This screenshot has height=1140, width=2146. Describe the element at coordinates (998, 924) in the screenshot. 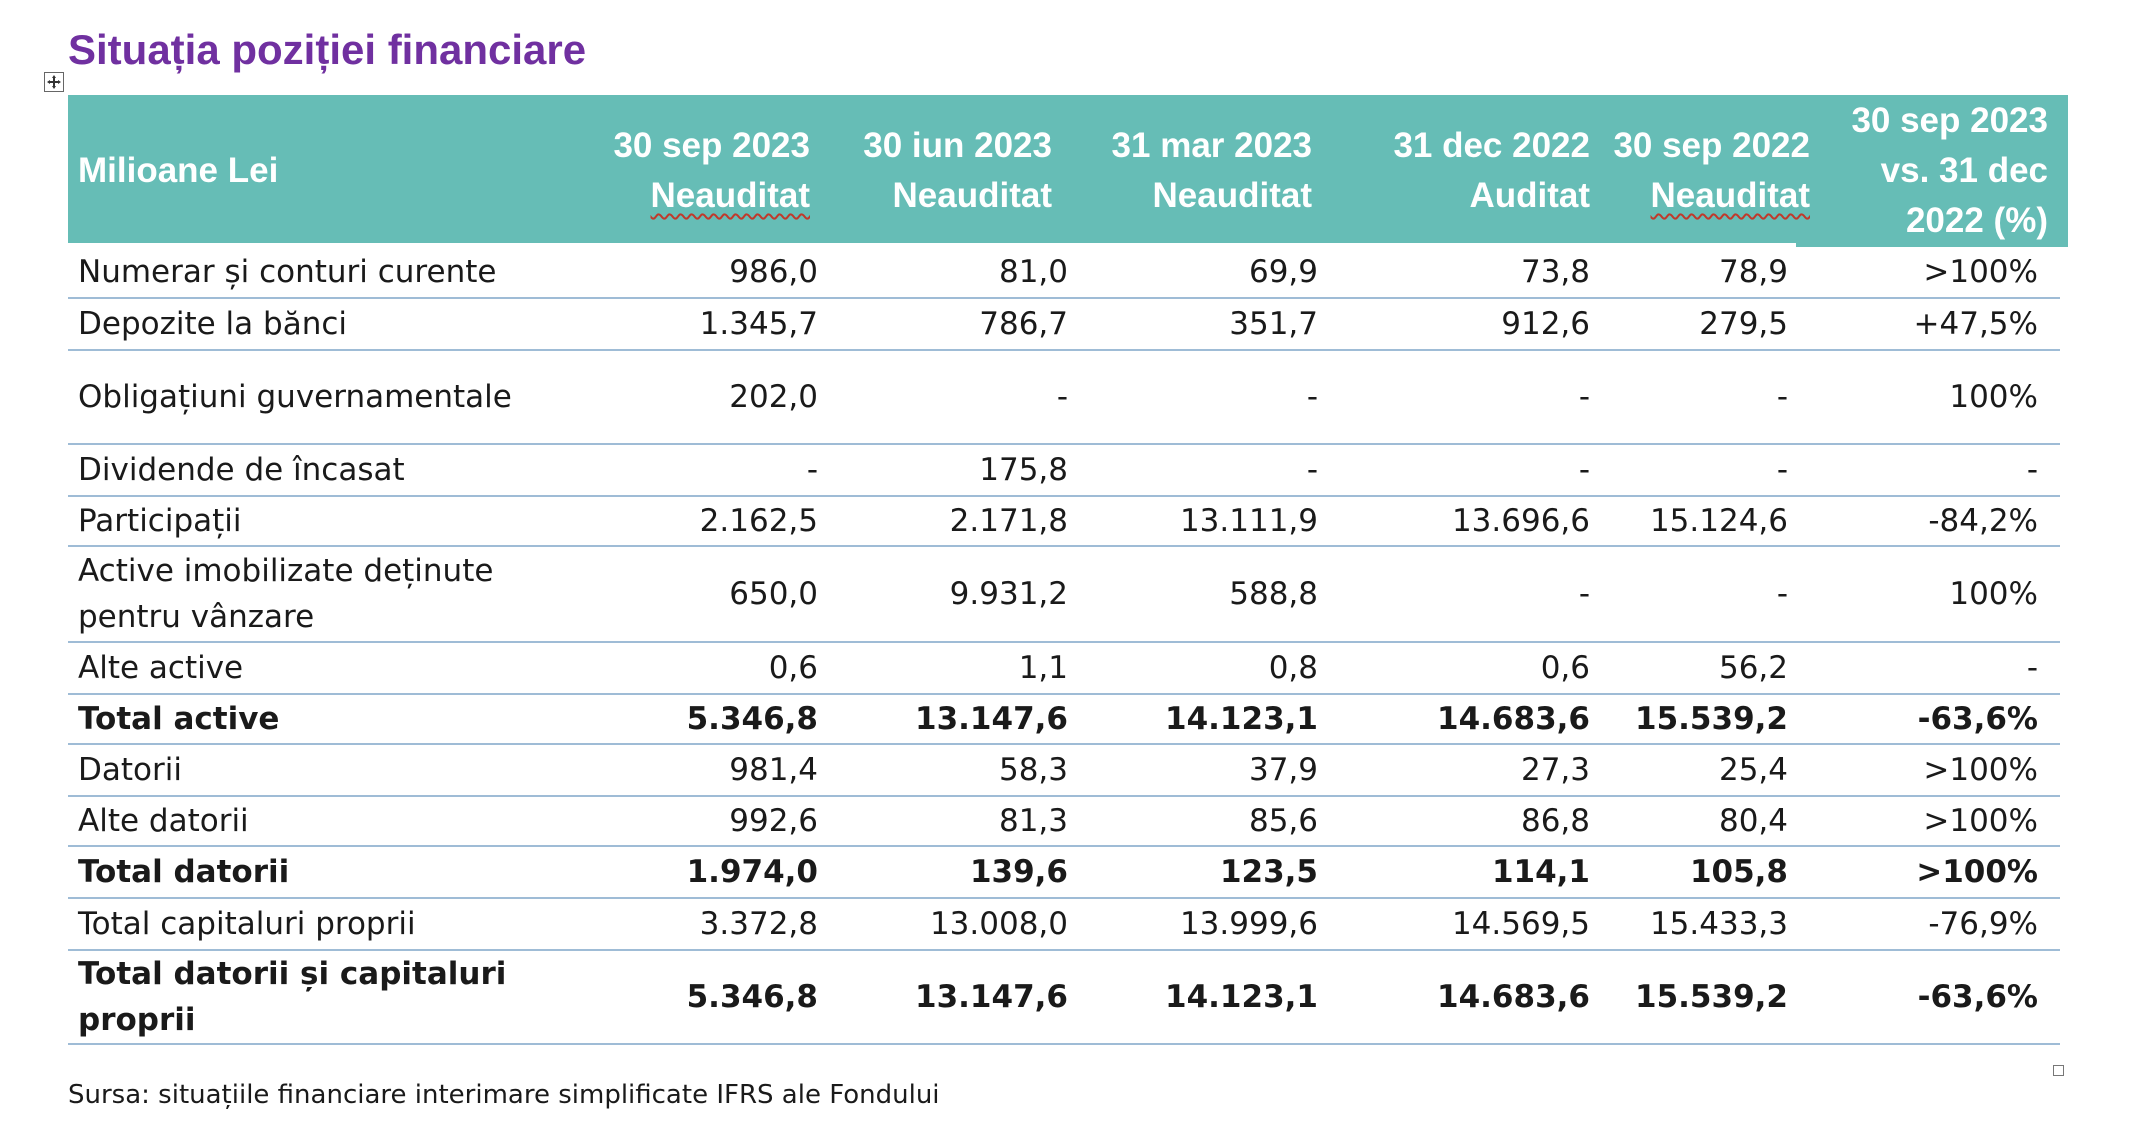

I see `row-value-col-2: 13.008,0` at that location.